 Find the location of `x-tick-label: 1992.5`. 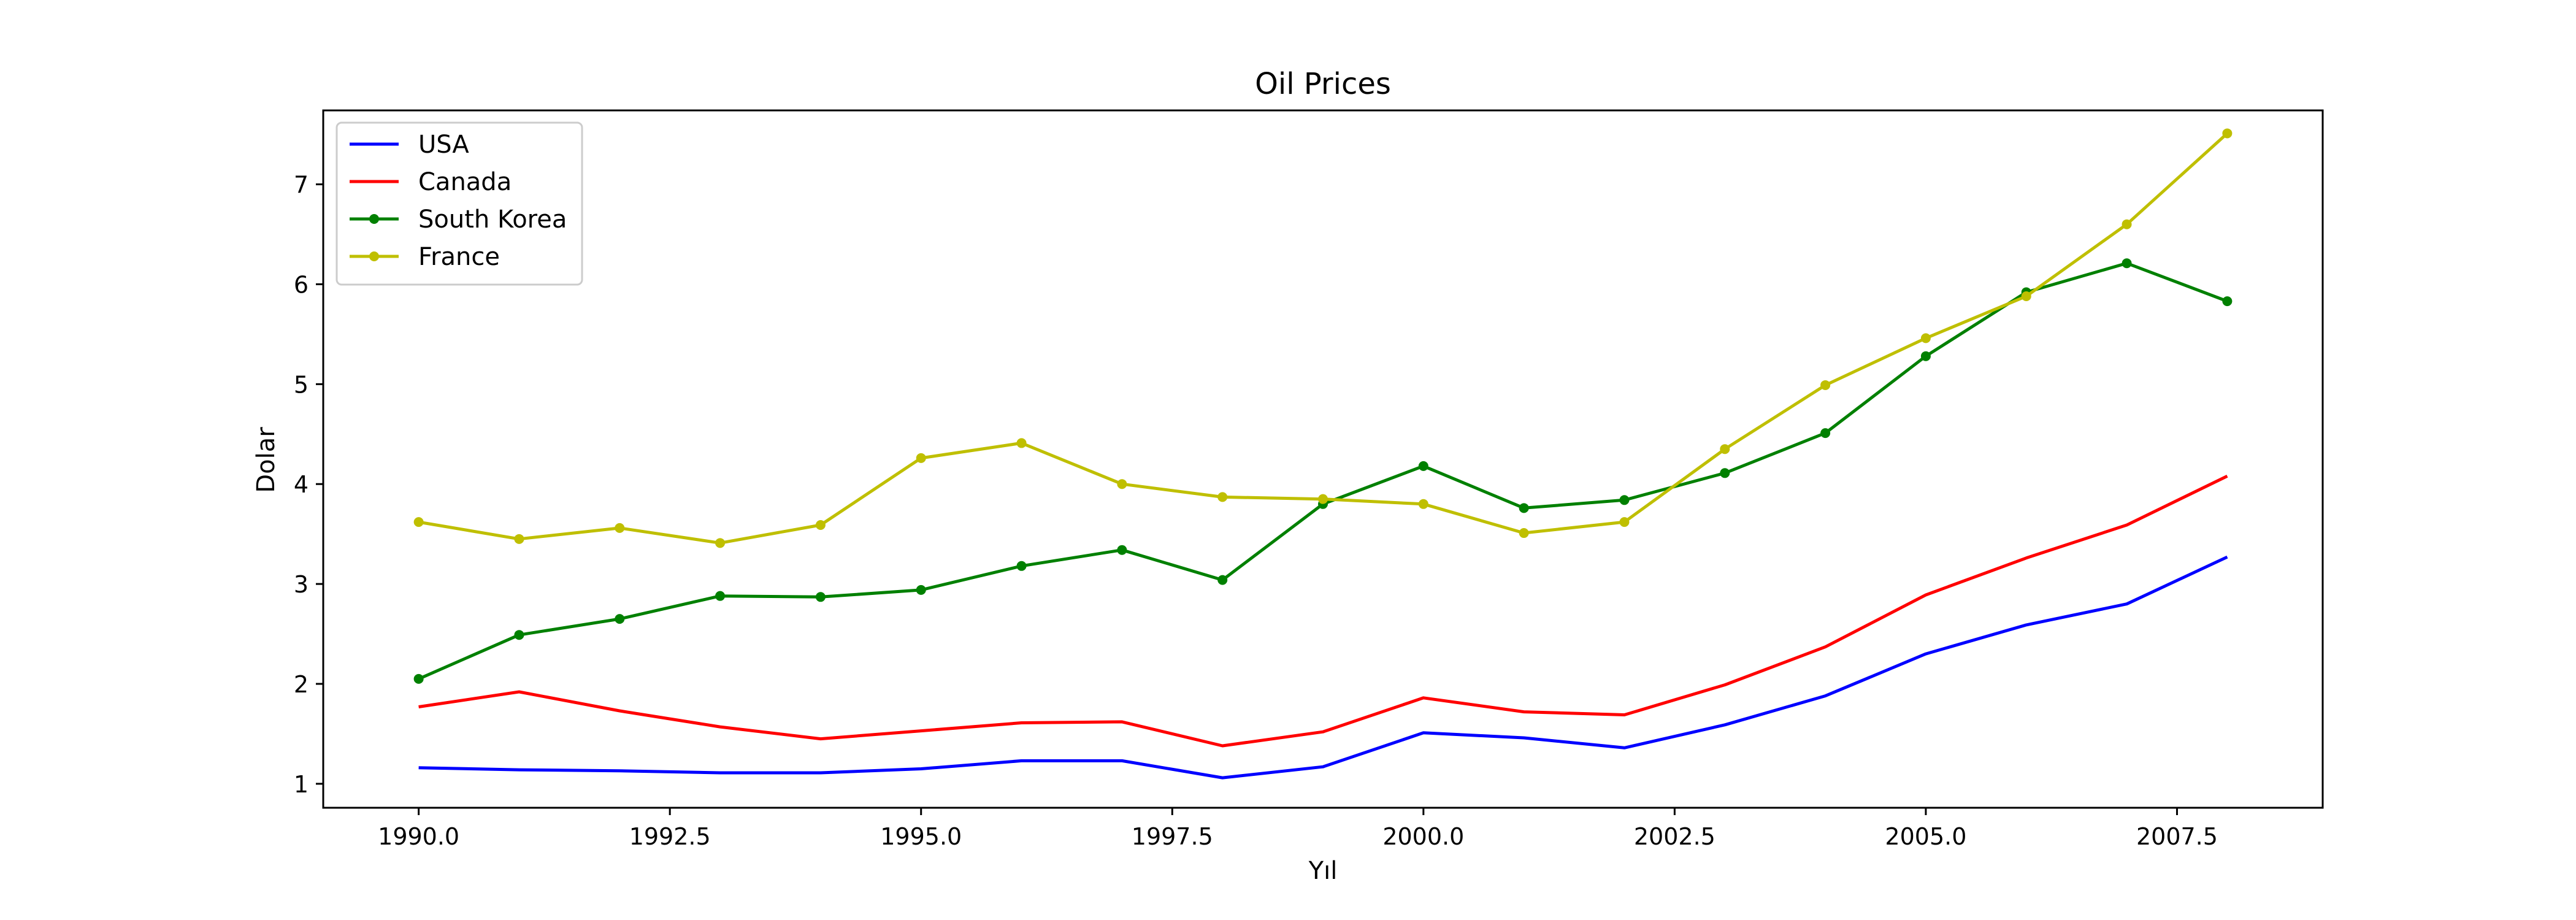

x-tick-label: 1992.5 is located at coordinates (670, 836).